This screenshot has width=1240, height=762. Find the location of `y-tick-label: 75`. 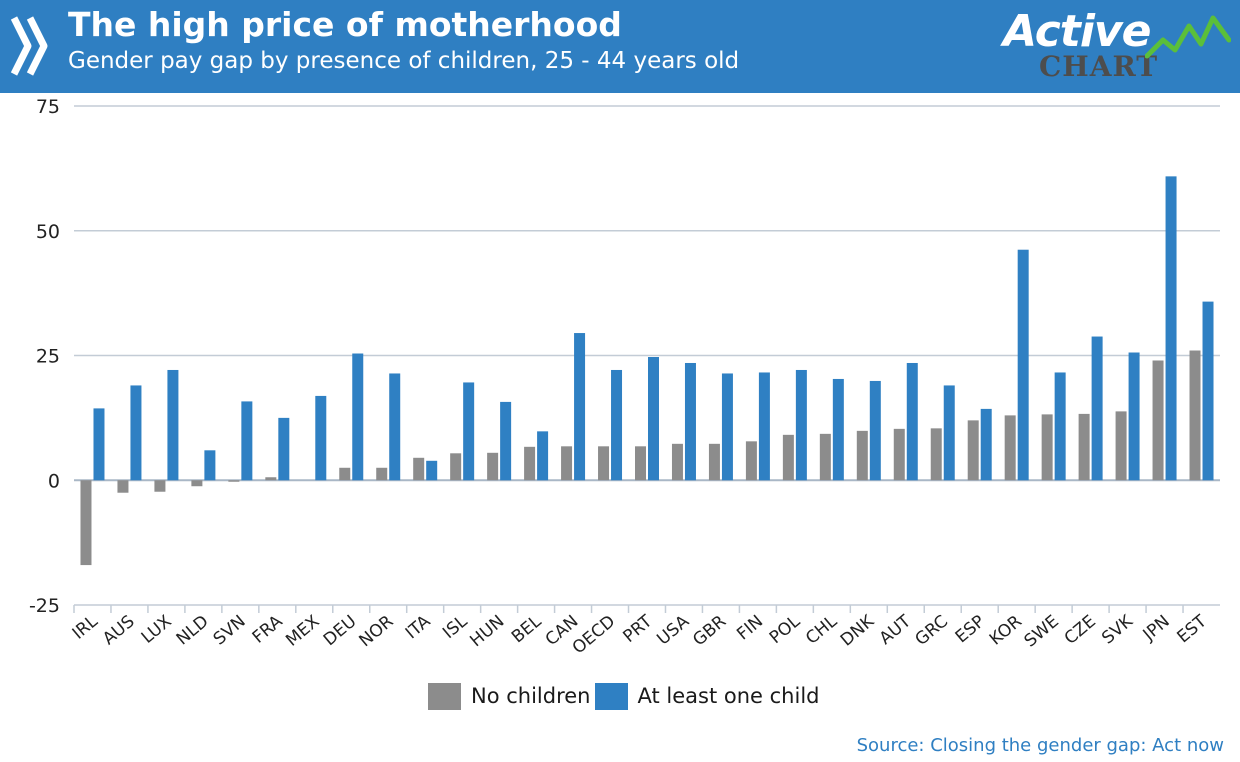

y-tick-label: 75 is located at coordinates (48, 107).